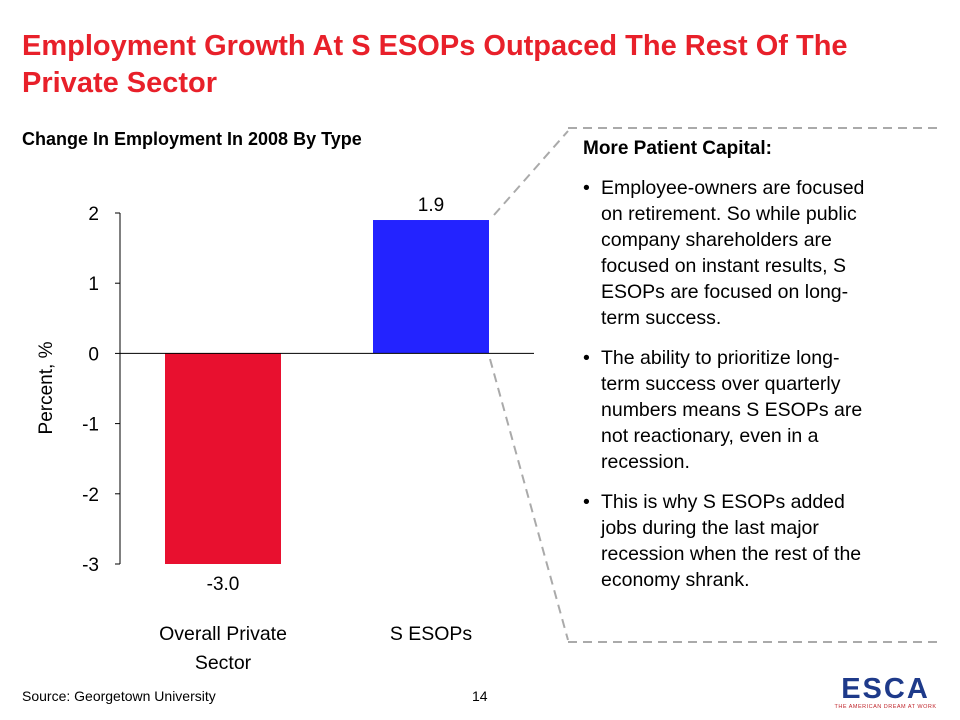 This screenshot has width=960, height=720. Describe the element at coordinates (223, 584) in the screenshot. I see `data-label: -3.0` at that location.